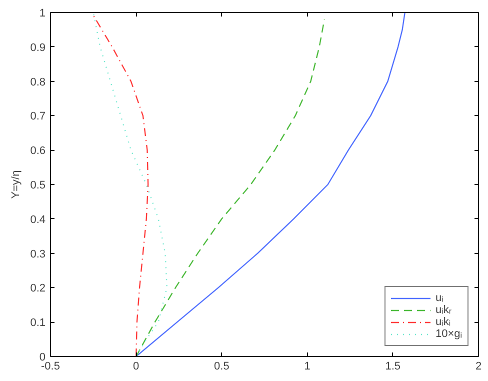 This screenshot has height=381, width=488. Describe the element at coordinates (42, 14) in the screenshot. I see `y-tick-label: 1` at that location.